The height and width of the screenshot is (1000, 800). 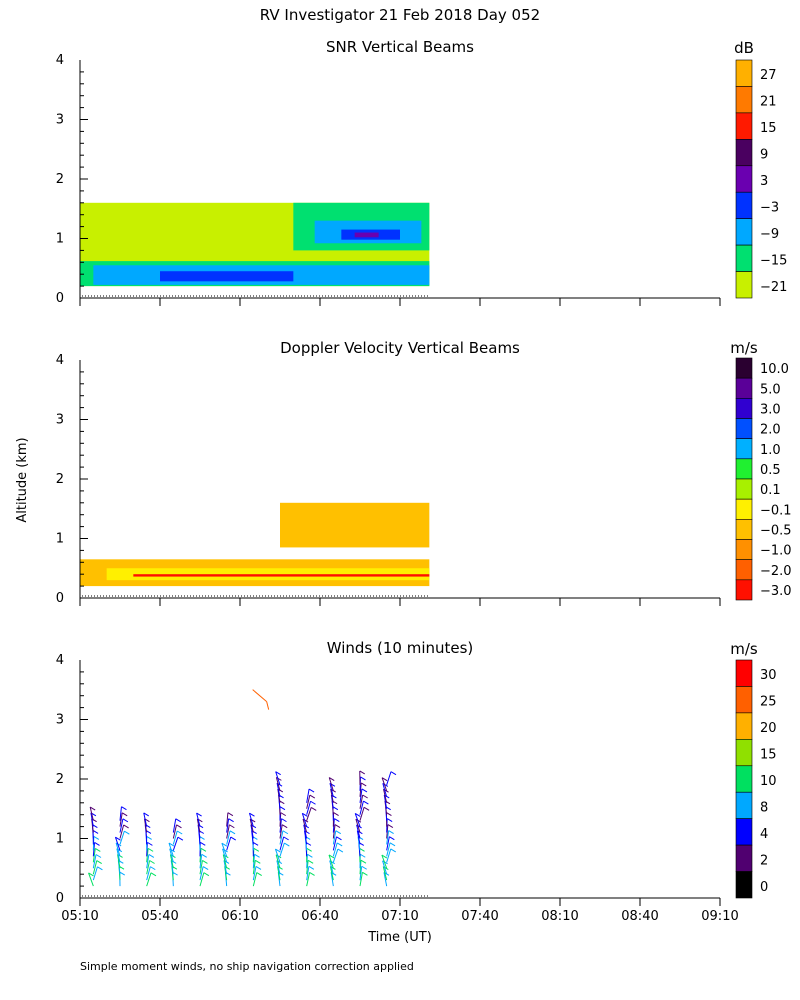 What do you see at coordinates (770, 430) in the screenshot?
I see `colorbar-label: 2.0` at bounding box center [770, 430].